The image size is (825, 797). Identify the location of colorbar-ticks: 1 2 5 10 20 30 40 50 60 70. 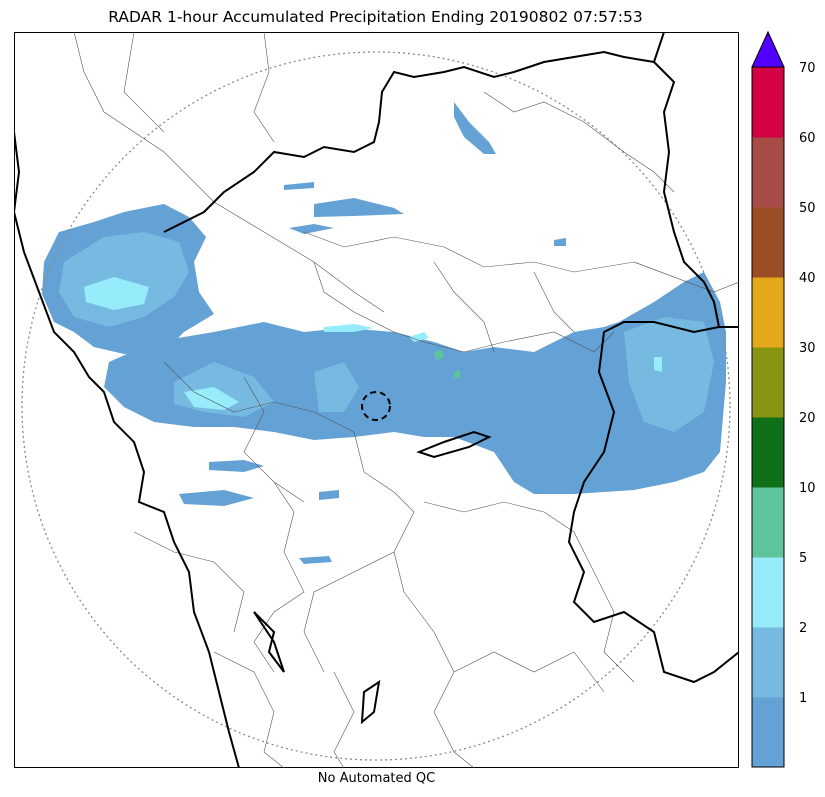
(807, 383).